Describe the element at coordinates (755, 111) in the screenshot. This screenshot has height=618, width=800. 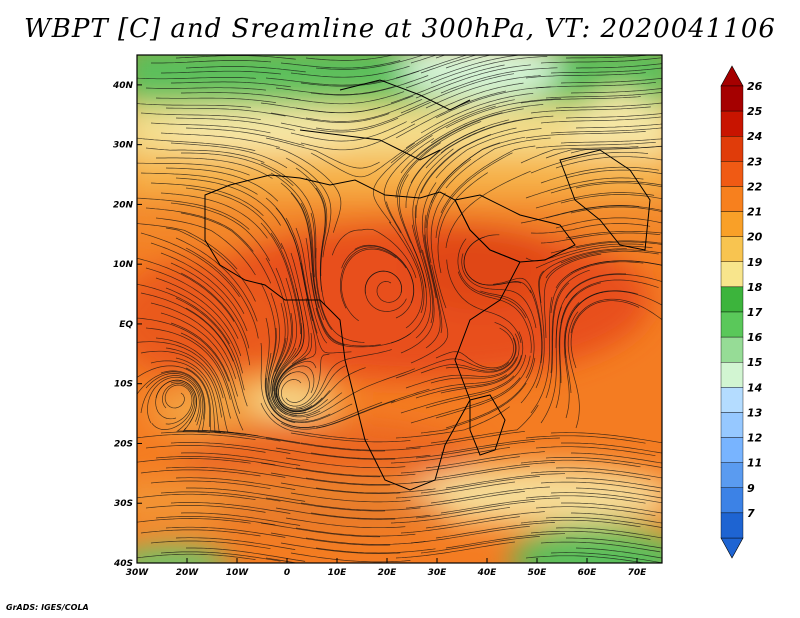
I see `colorbar-label: 25` at that location.